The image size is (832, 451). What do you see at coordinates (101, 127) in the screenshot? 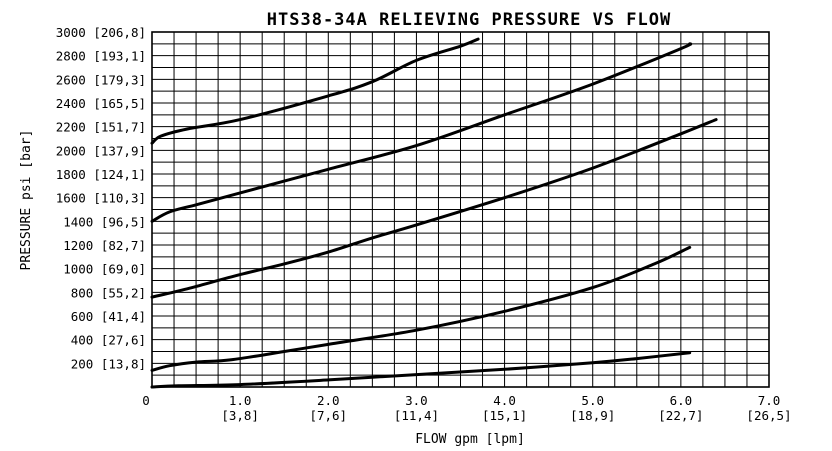
I see `y-tick-label: 2200 [151,7]` at bounding box center [101, 127].